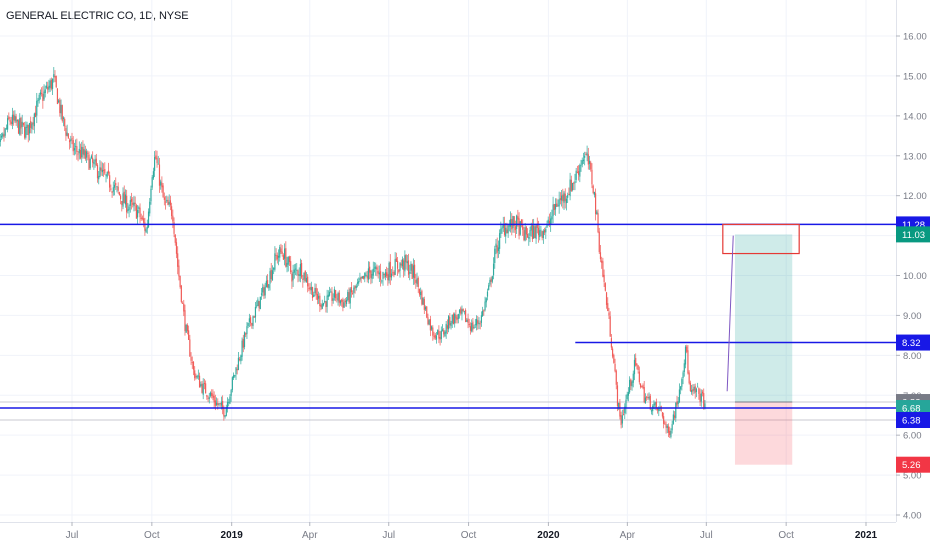  I want to click on target-rectangle, so click(761, 239).